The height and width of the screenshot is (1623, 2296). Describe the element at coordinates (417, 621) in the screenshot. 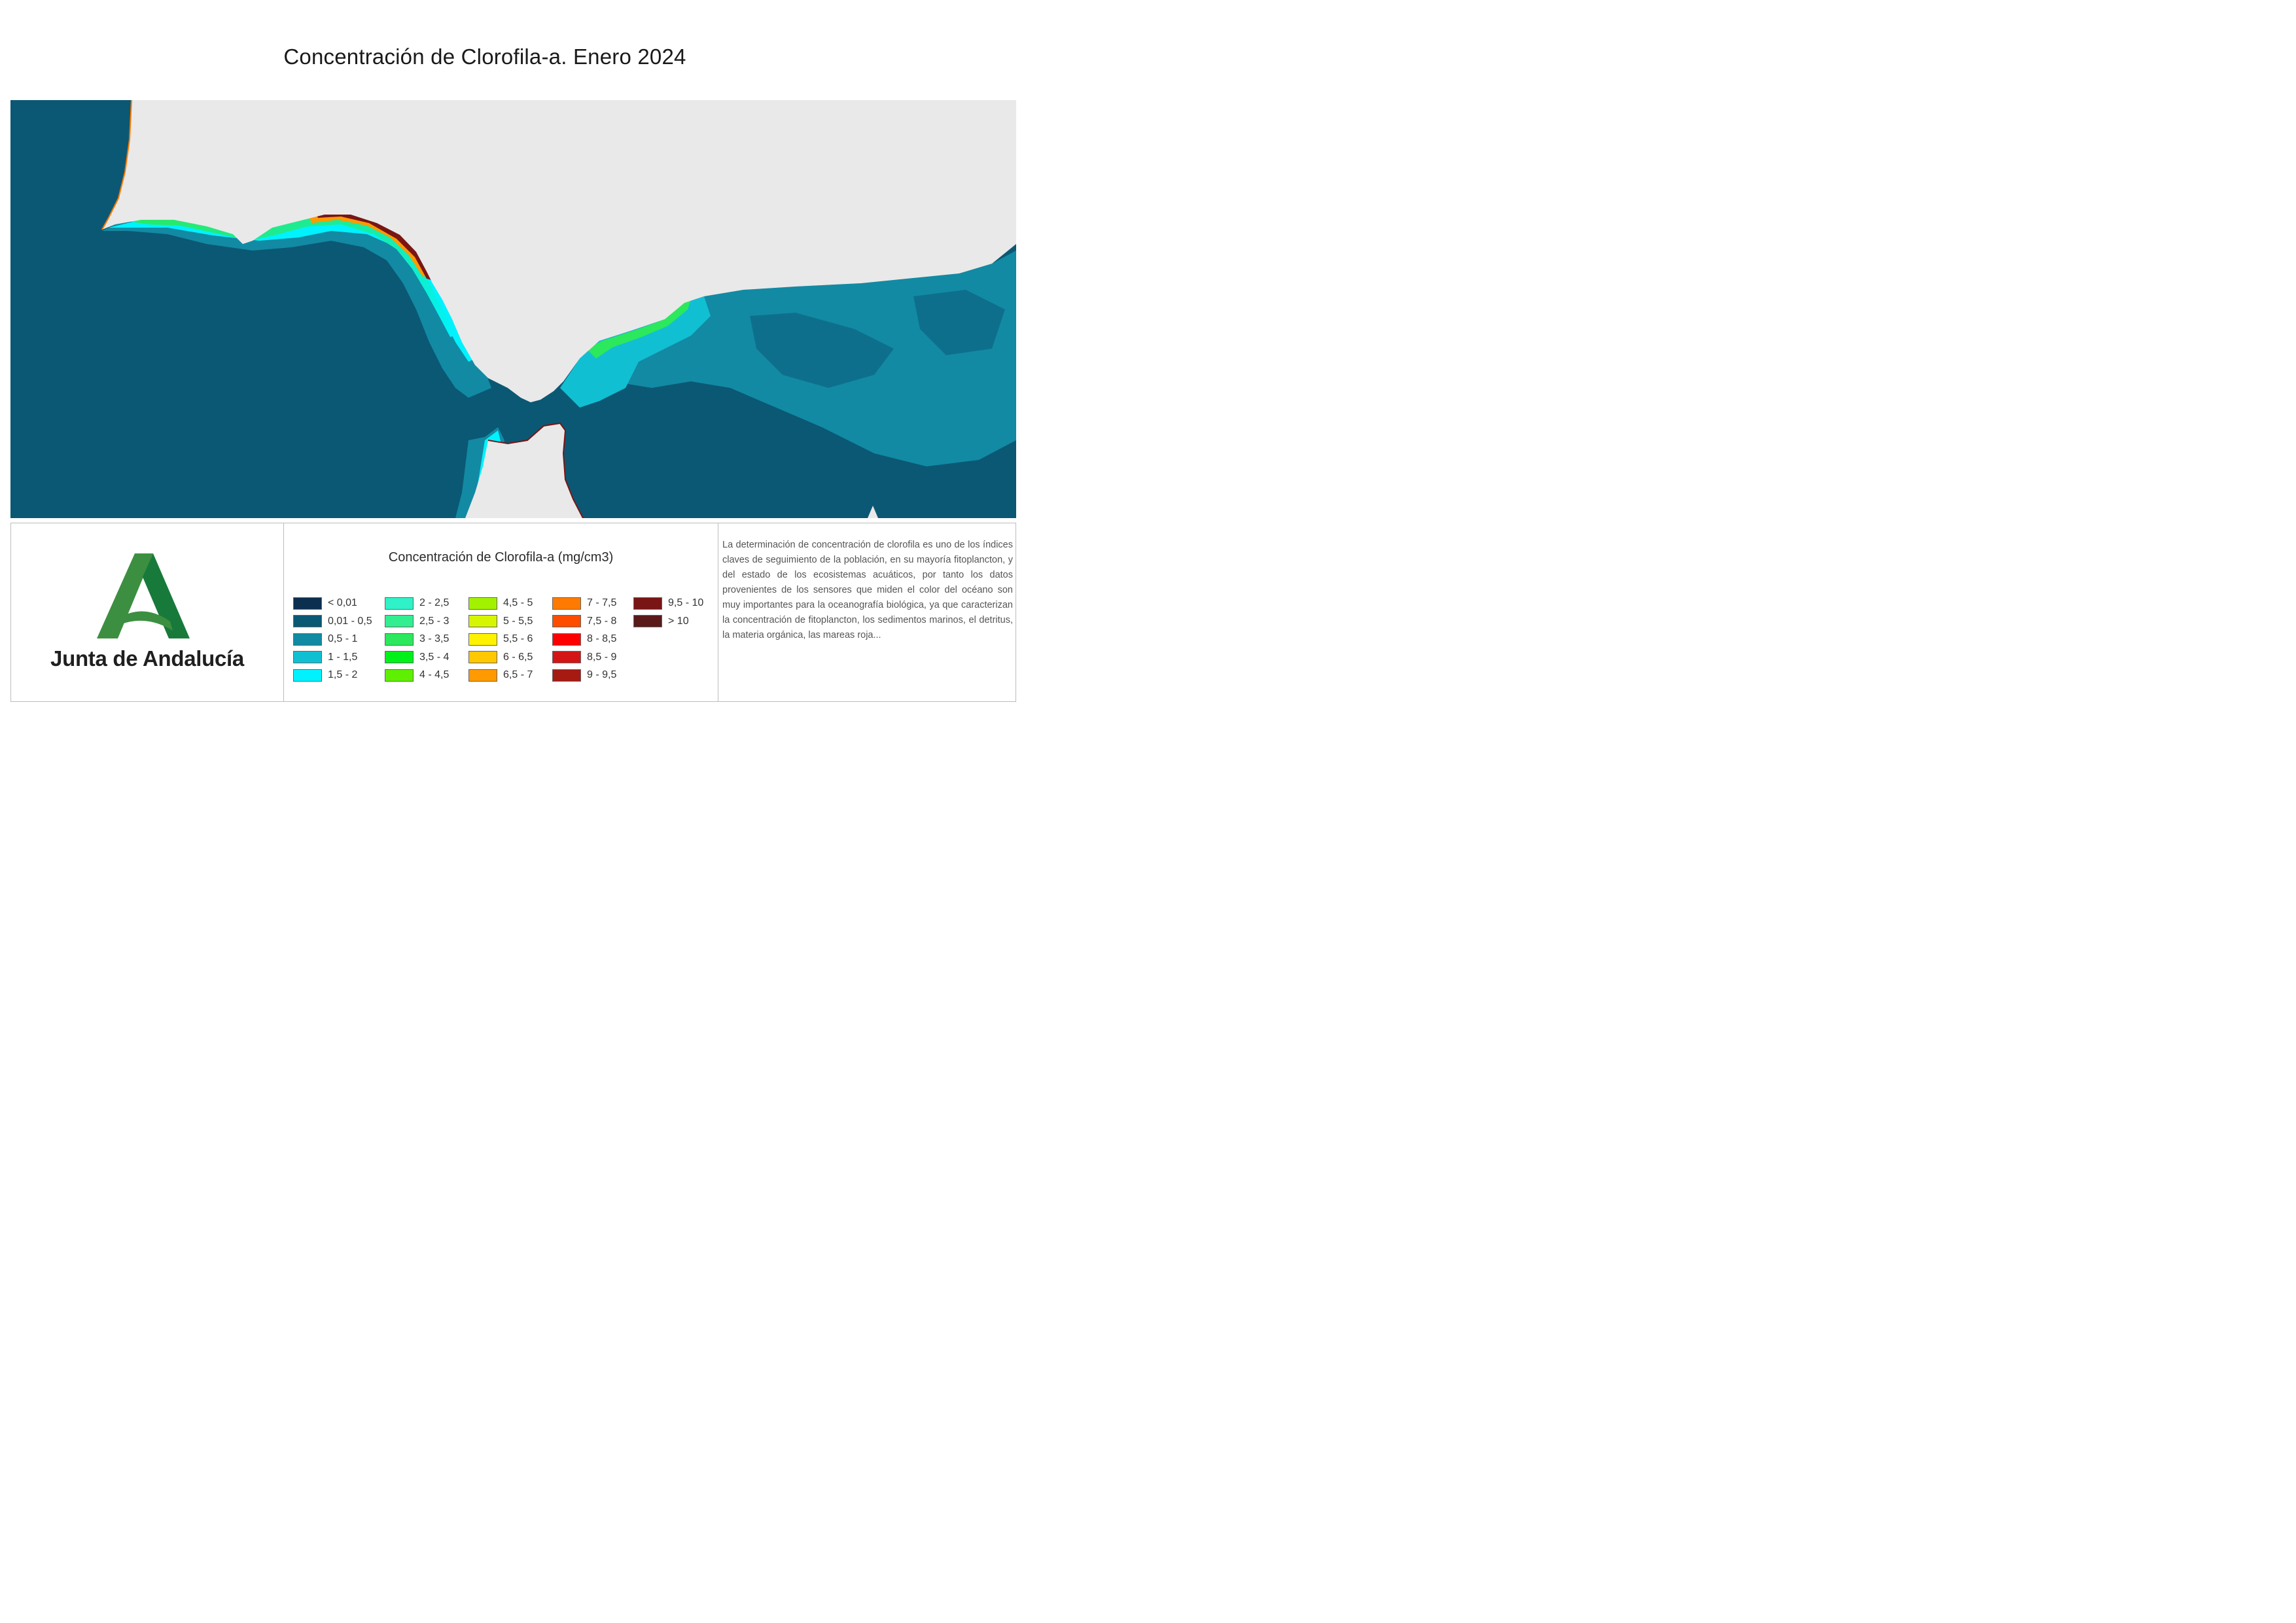

I see `legend-item: 2,5 - 3` at that location.